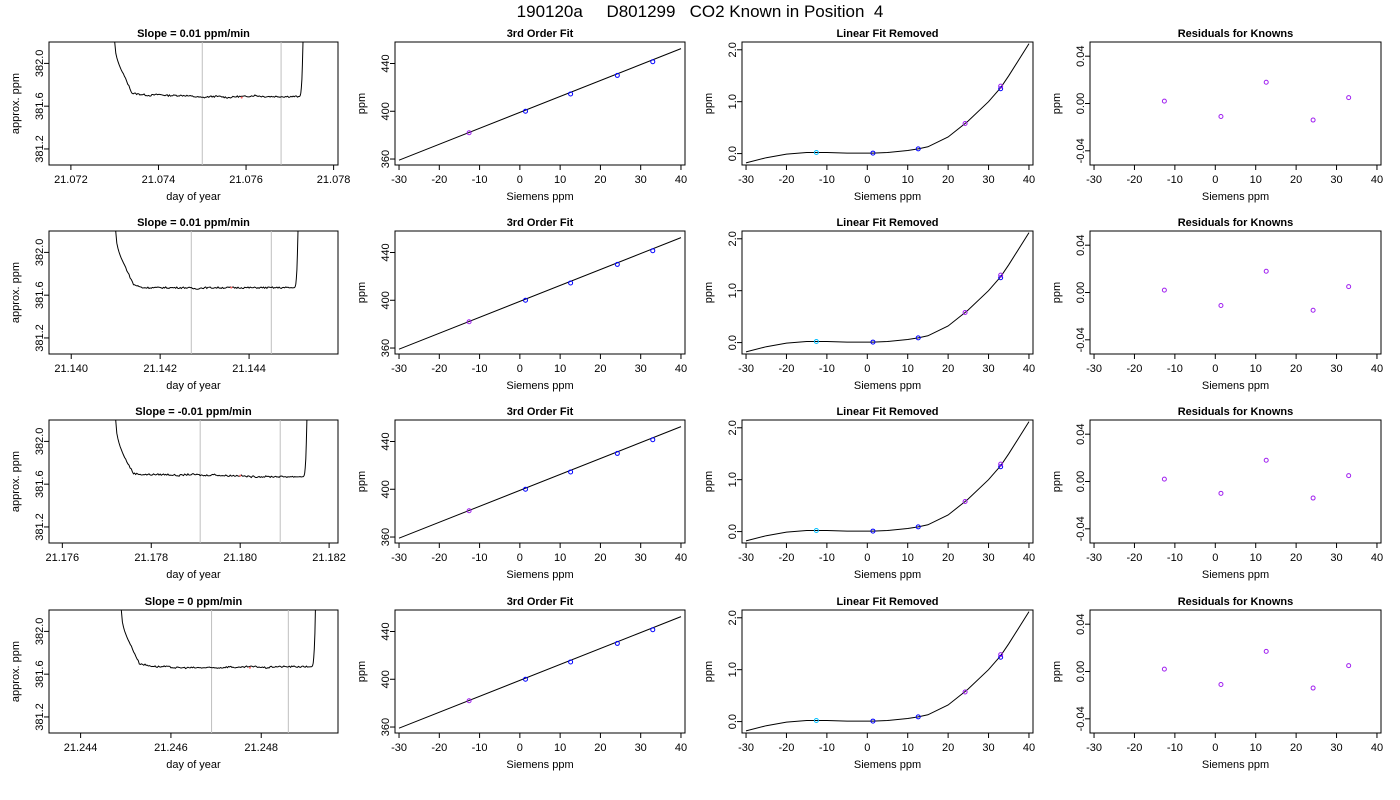 Image resolution: width=1400 pixels, height=800 pixels. What do you see at coordinates (194, 602) in the screenshot?
I see `panel-title: Slope = 0 ppm/min` at bounding box center [194, 602].